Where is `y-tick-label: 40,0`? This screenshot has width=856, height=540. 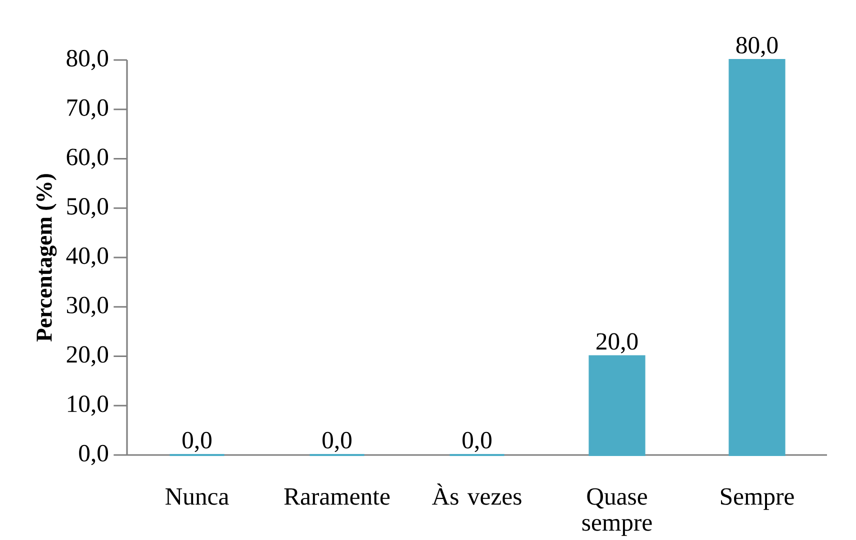
y-tick-label: 40,0 is located at coordinates (87, 257).